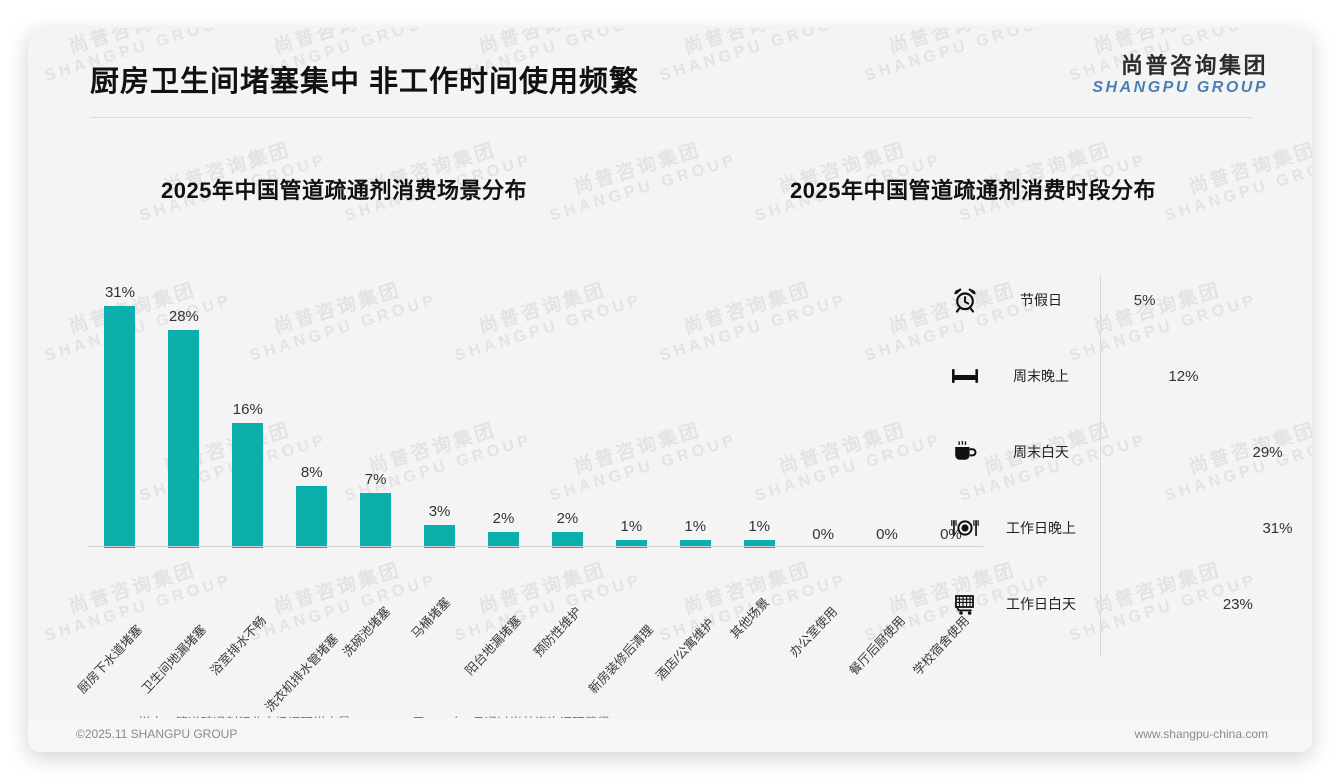 This screenshot has height=780, width=1340. What do you see at coordinates (759, 610) in the screenshot?
I see `category-label-cell: 其他场景` at bounding box center [759, 610].